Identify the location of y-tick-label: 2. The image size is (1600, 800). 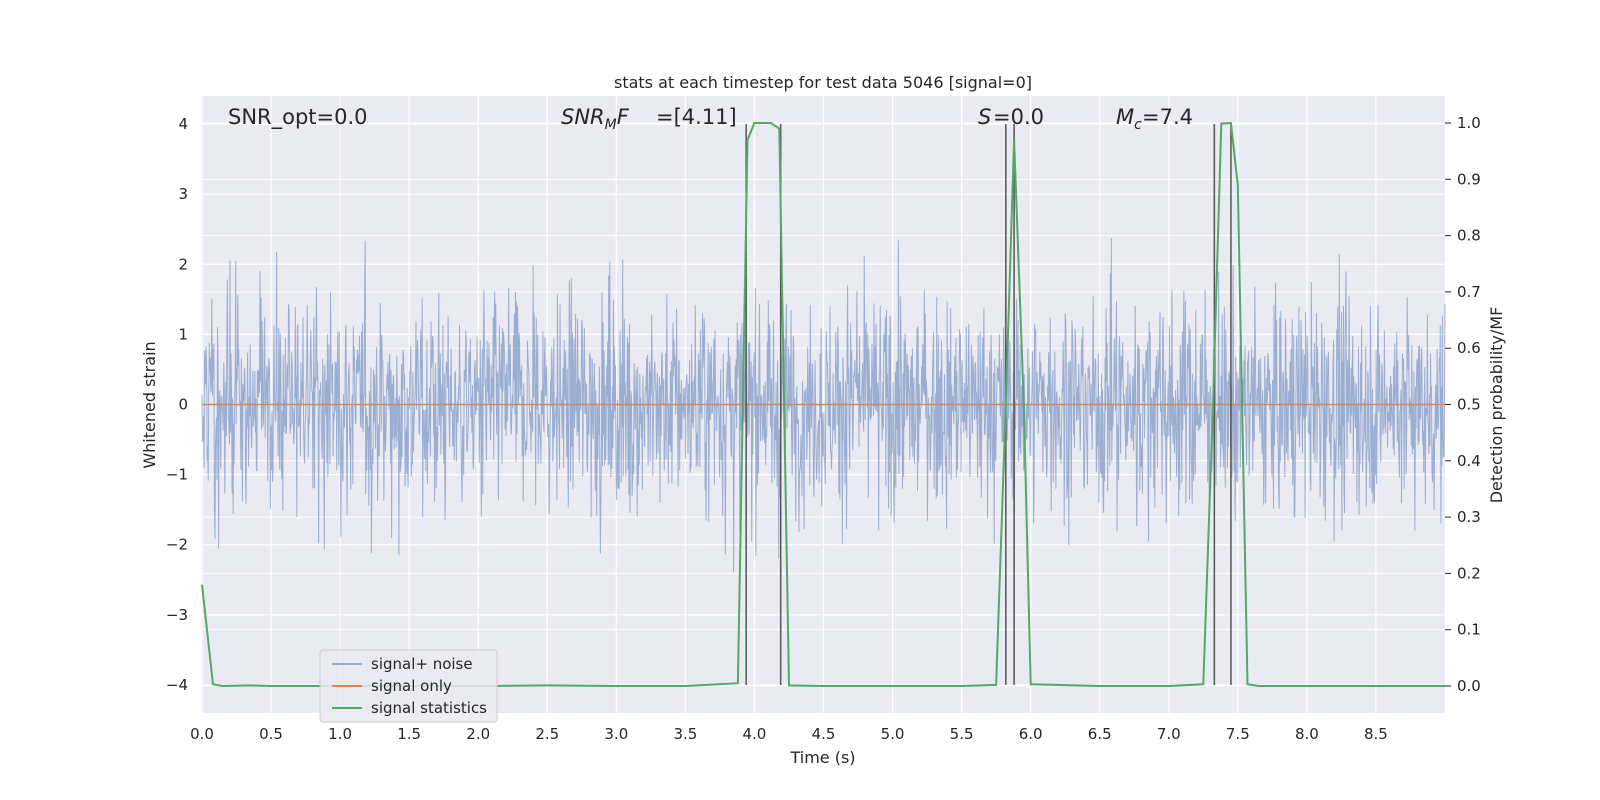
(183, 264).